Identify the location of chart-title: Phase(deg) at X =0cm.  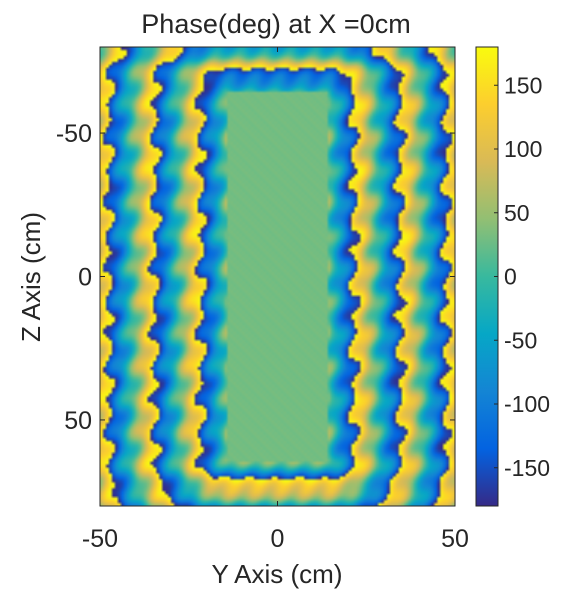
(275, 24).